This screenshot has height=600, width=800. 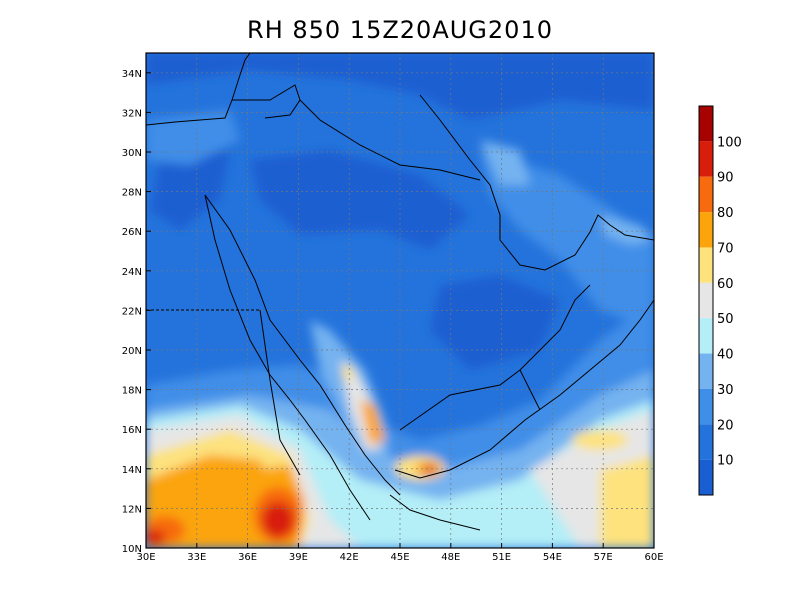 What do you see at coordinates (725, 284) in the screenshot?
I see `colorbar-label: 60` at bounding box center [725, 284].